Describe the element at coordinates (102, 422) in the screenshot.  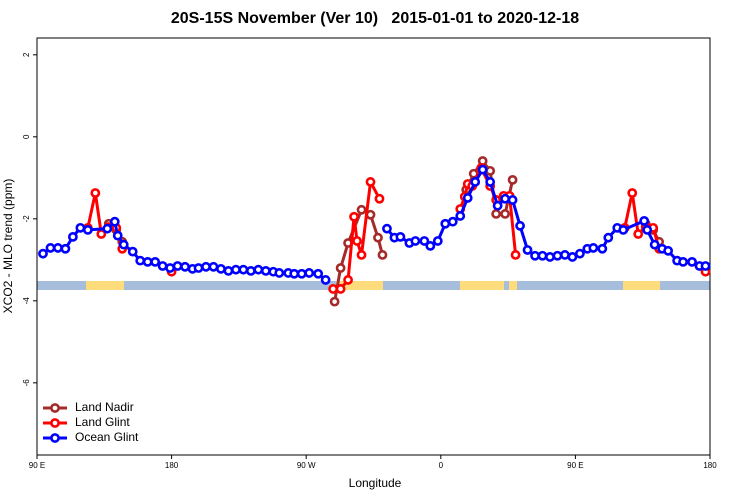
I see `legend-label: Land Glint` at that location.